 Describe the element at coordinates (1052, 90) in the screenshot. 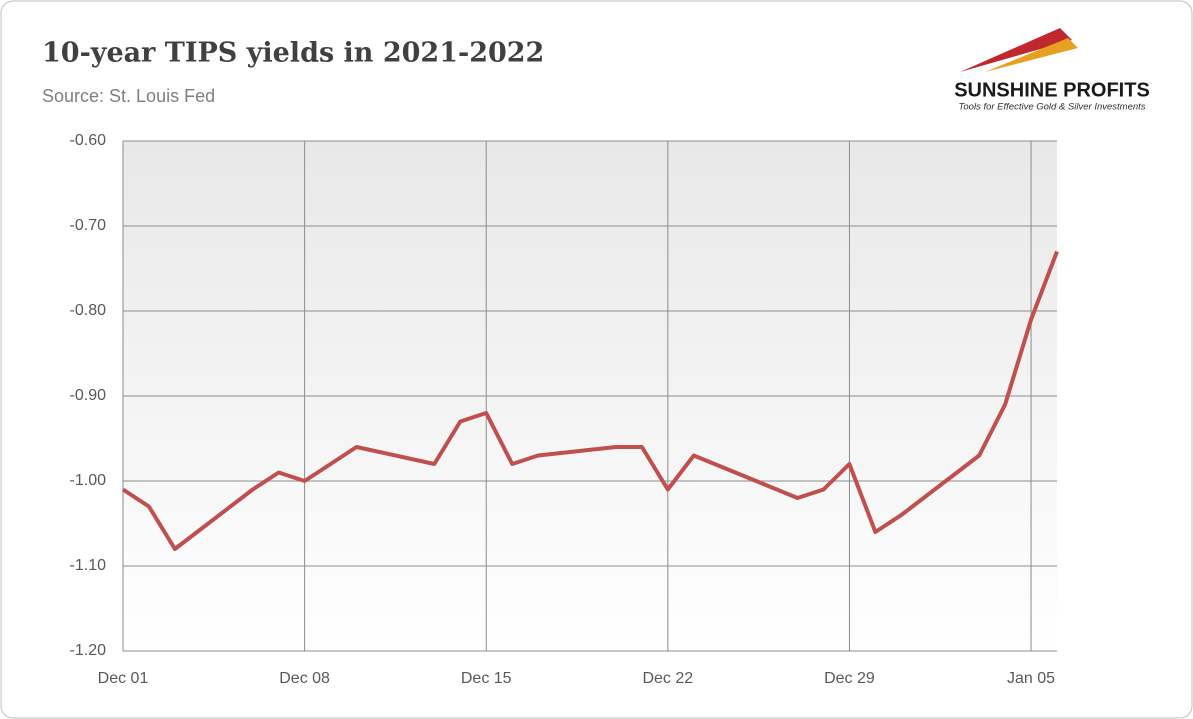

I see `logo-name: SUNSHINE PROFITS` at that location.